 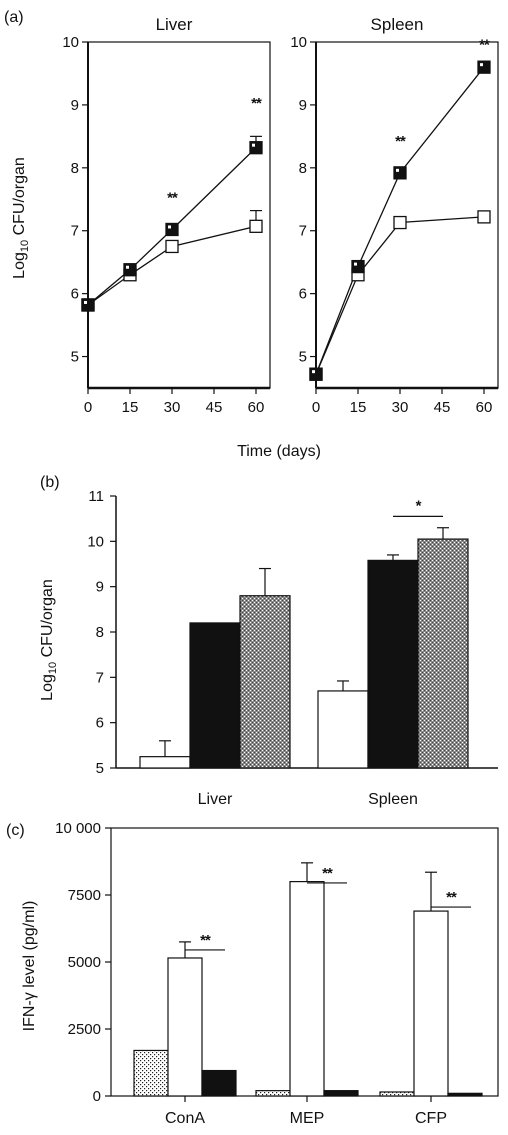 What do you see at coordinates (431, 1118) in the screenshot?
I see `category-label: CFP` at bounding box center [431, 1118].